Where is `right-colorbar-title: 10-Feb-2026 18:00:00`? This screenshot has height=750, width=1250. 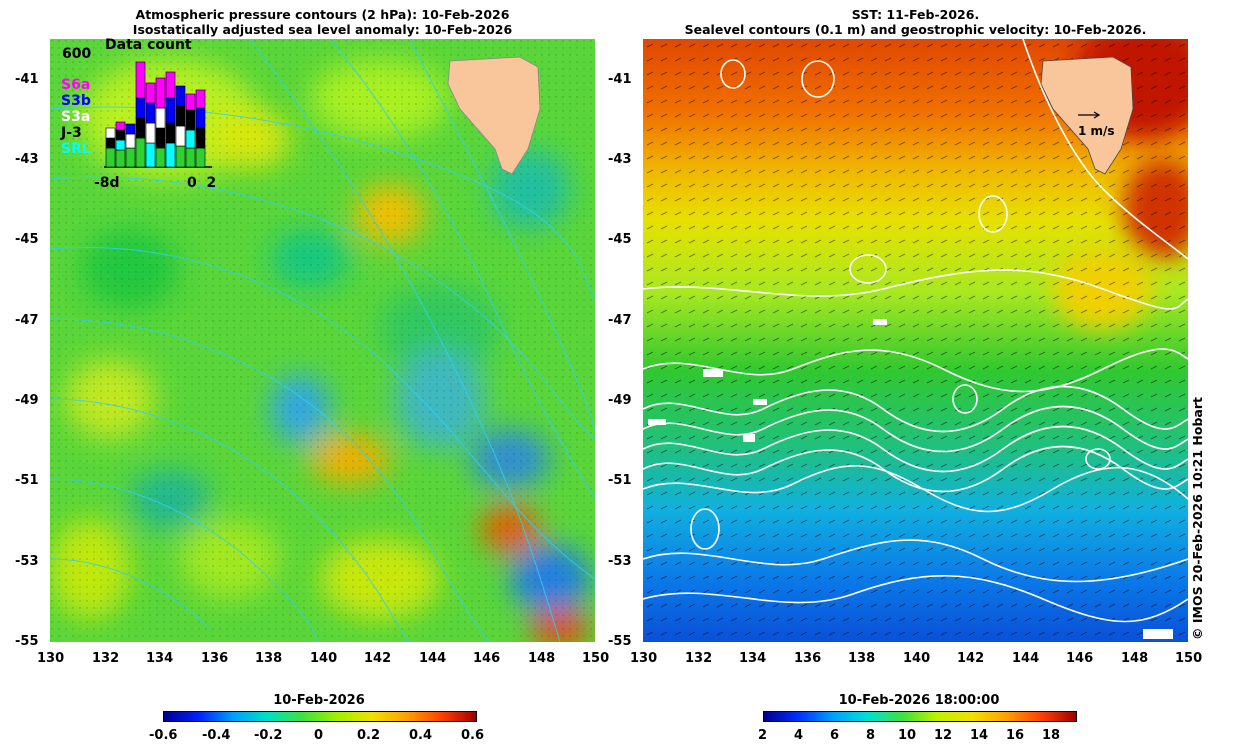
right-colorbar-title: 10-Feb-2026 18:00:00 is located at coordinates (919, 700).